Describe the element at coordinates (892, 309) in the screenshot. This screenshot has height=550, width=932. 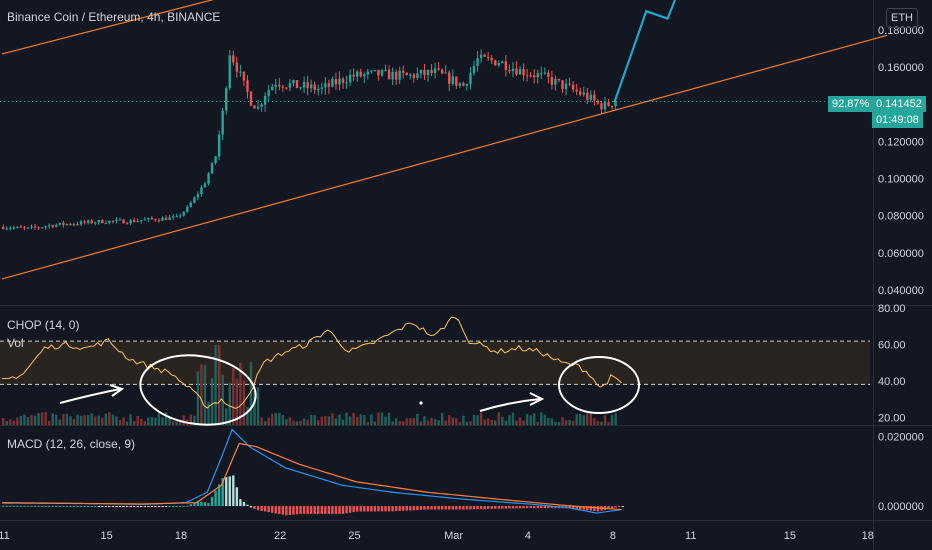
I see `chop-tick-label: 80.00` at that location.